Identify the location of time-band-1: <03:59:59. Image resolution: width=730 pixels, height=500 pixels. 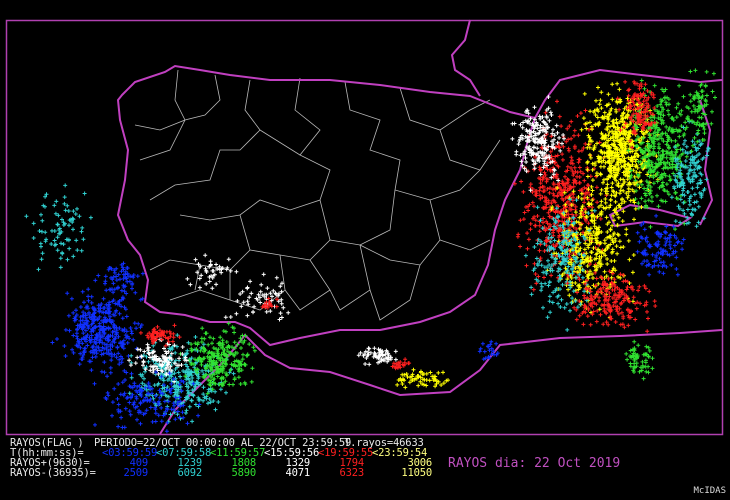
(130, 453).